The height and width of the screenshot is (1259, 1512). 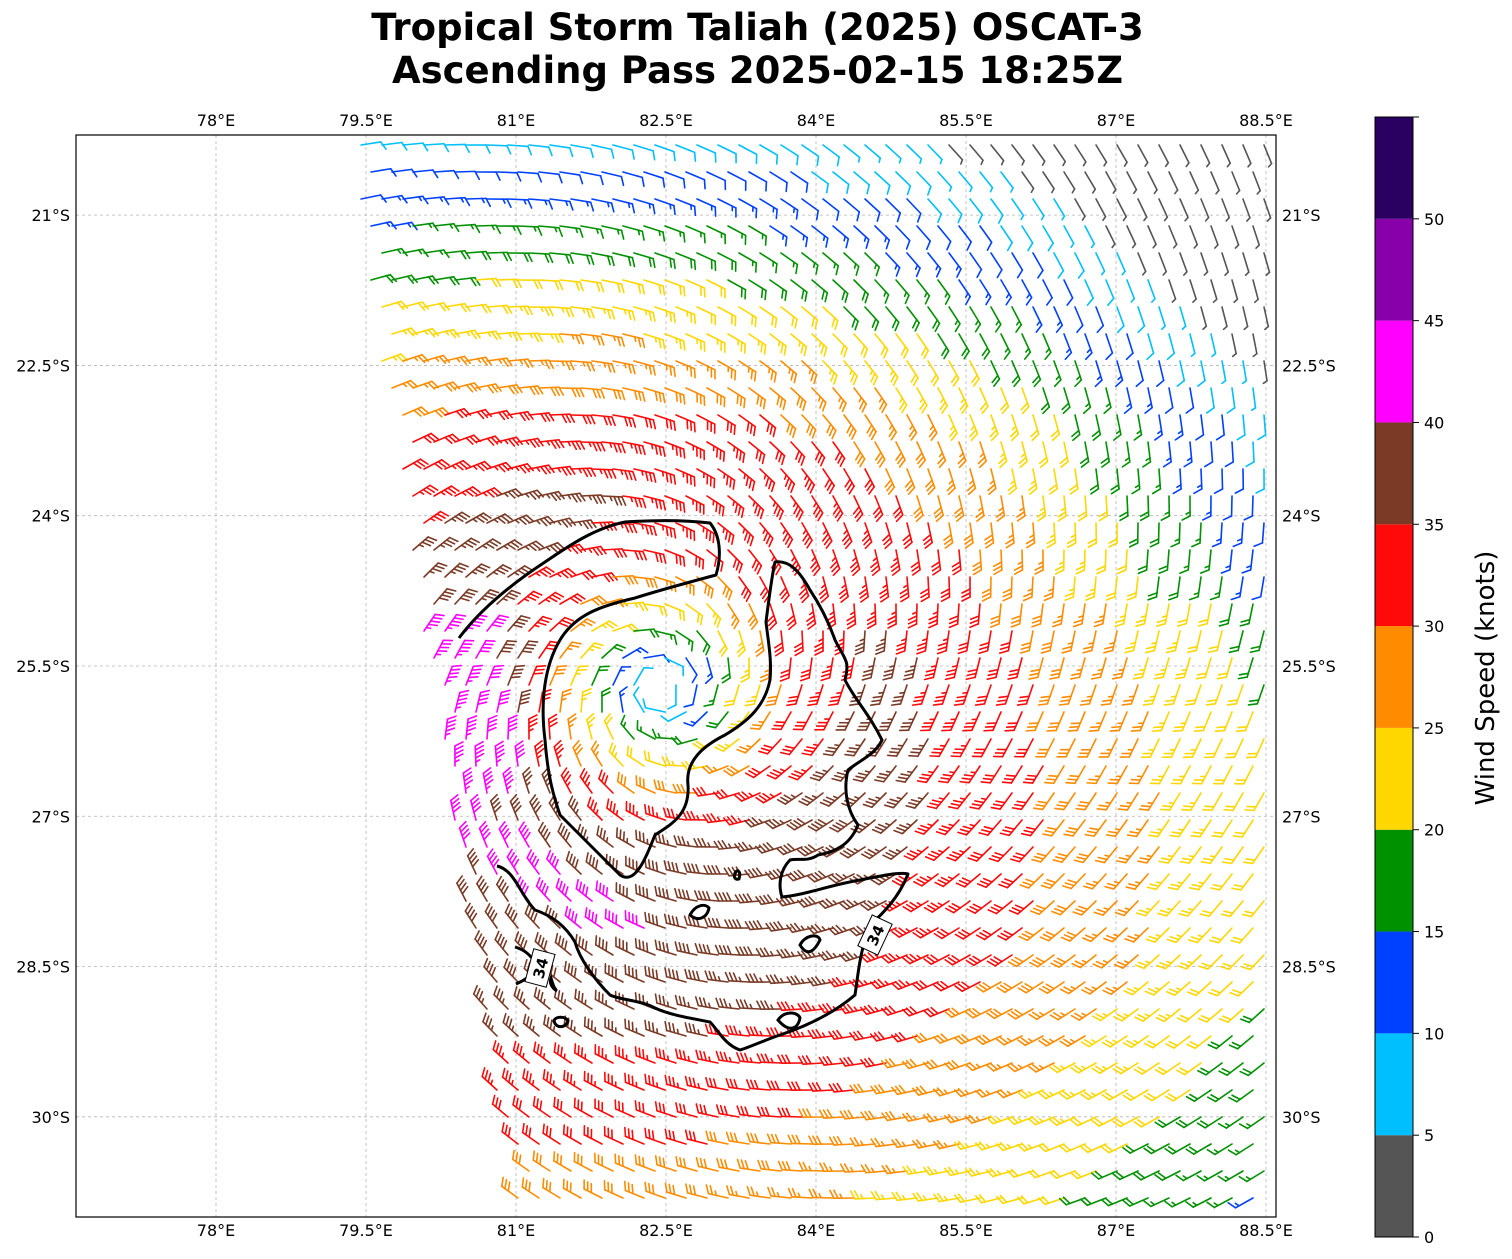 I want to click on colorbar-swatch, so click(x=1394, y=168).